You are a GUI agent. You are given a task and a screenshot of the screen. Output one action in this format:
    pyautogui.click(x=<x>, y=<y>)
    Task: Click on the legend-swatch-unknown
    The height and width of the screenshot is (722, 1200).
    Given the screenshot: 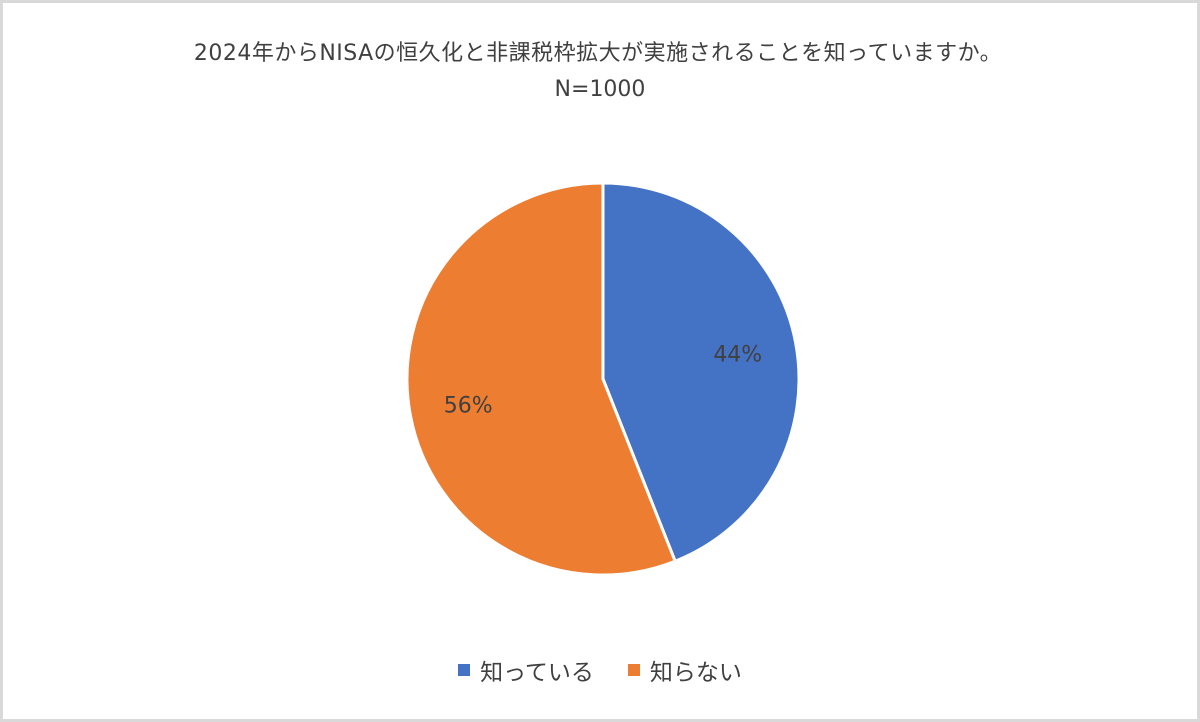 What is the action you would take?
    pyautogui.click(x=633, y=670)
    